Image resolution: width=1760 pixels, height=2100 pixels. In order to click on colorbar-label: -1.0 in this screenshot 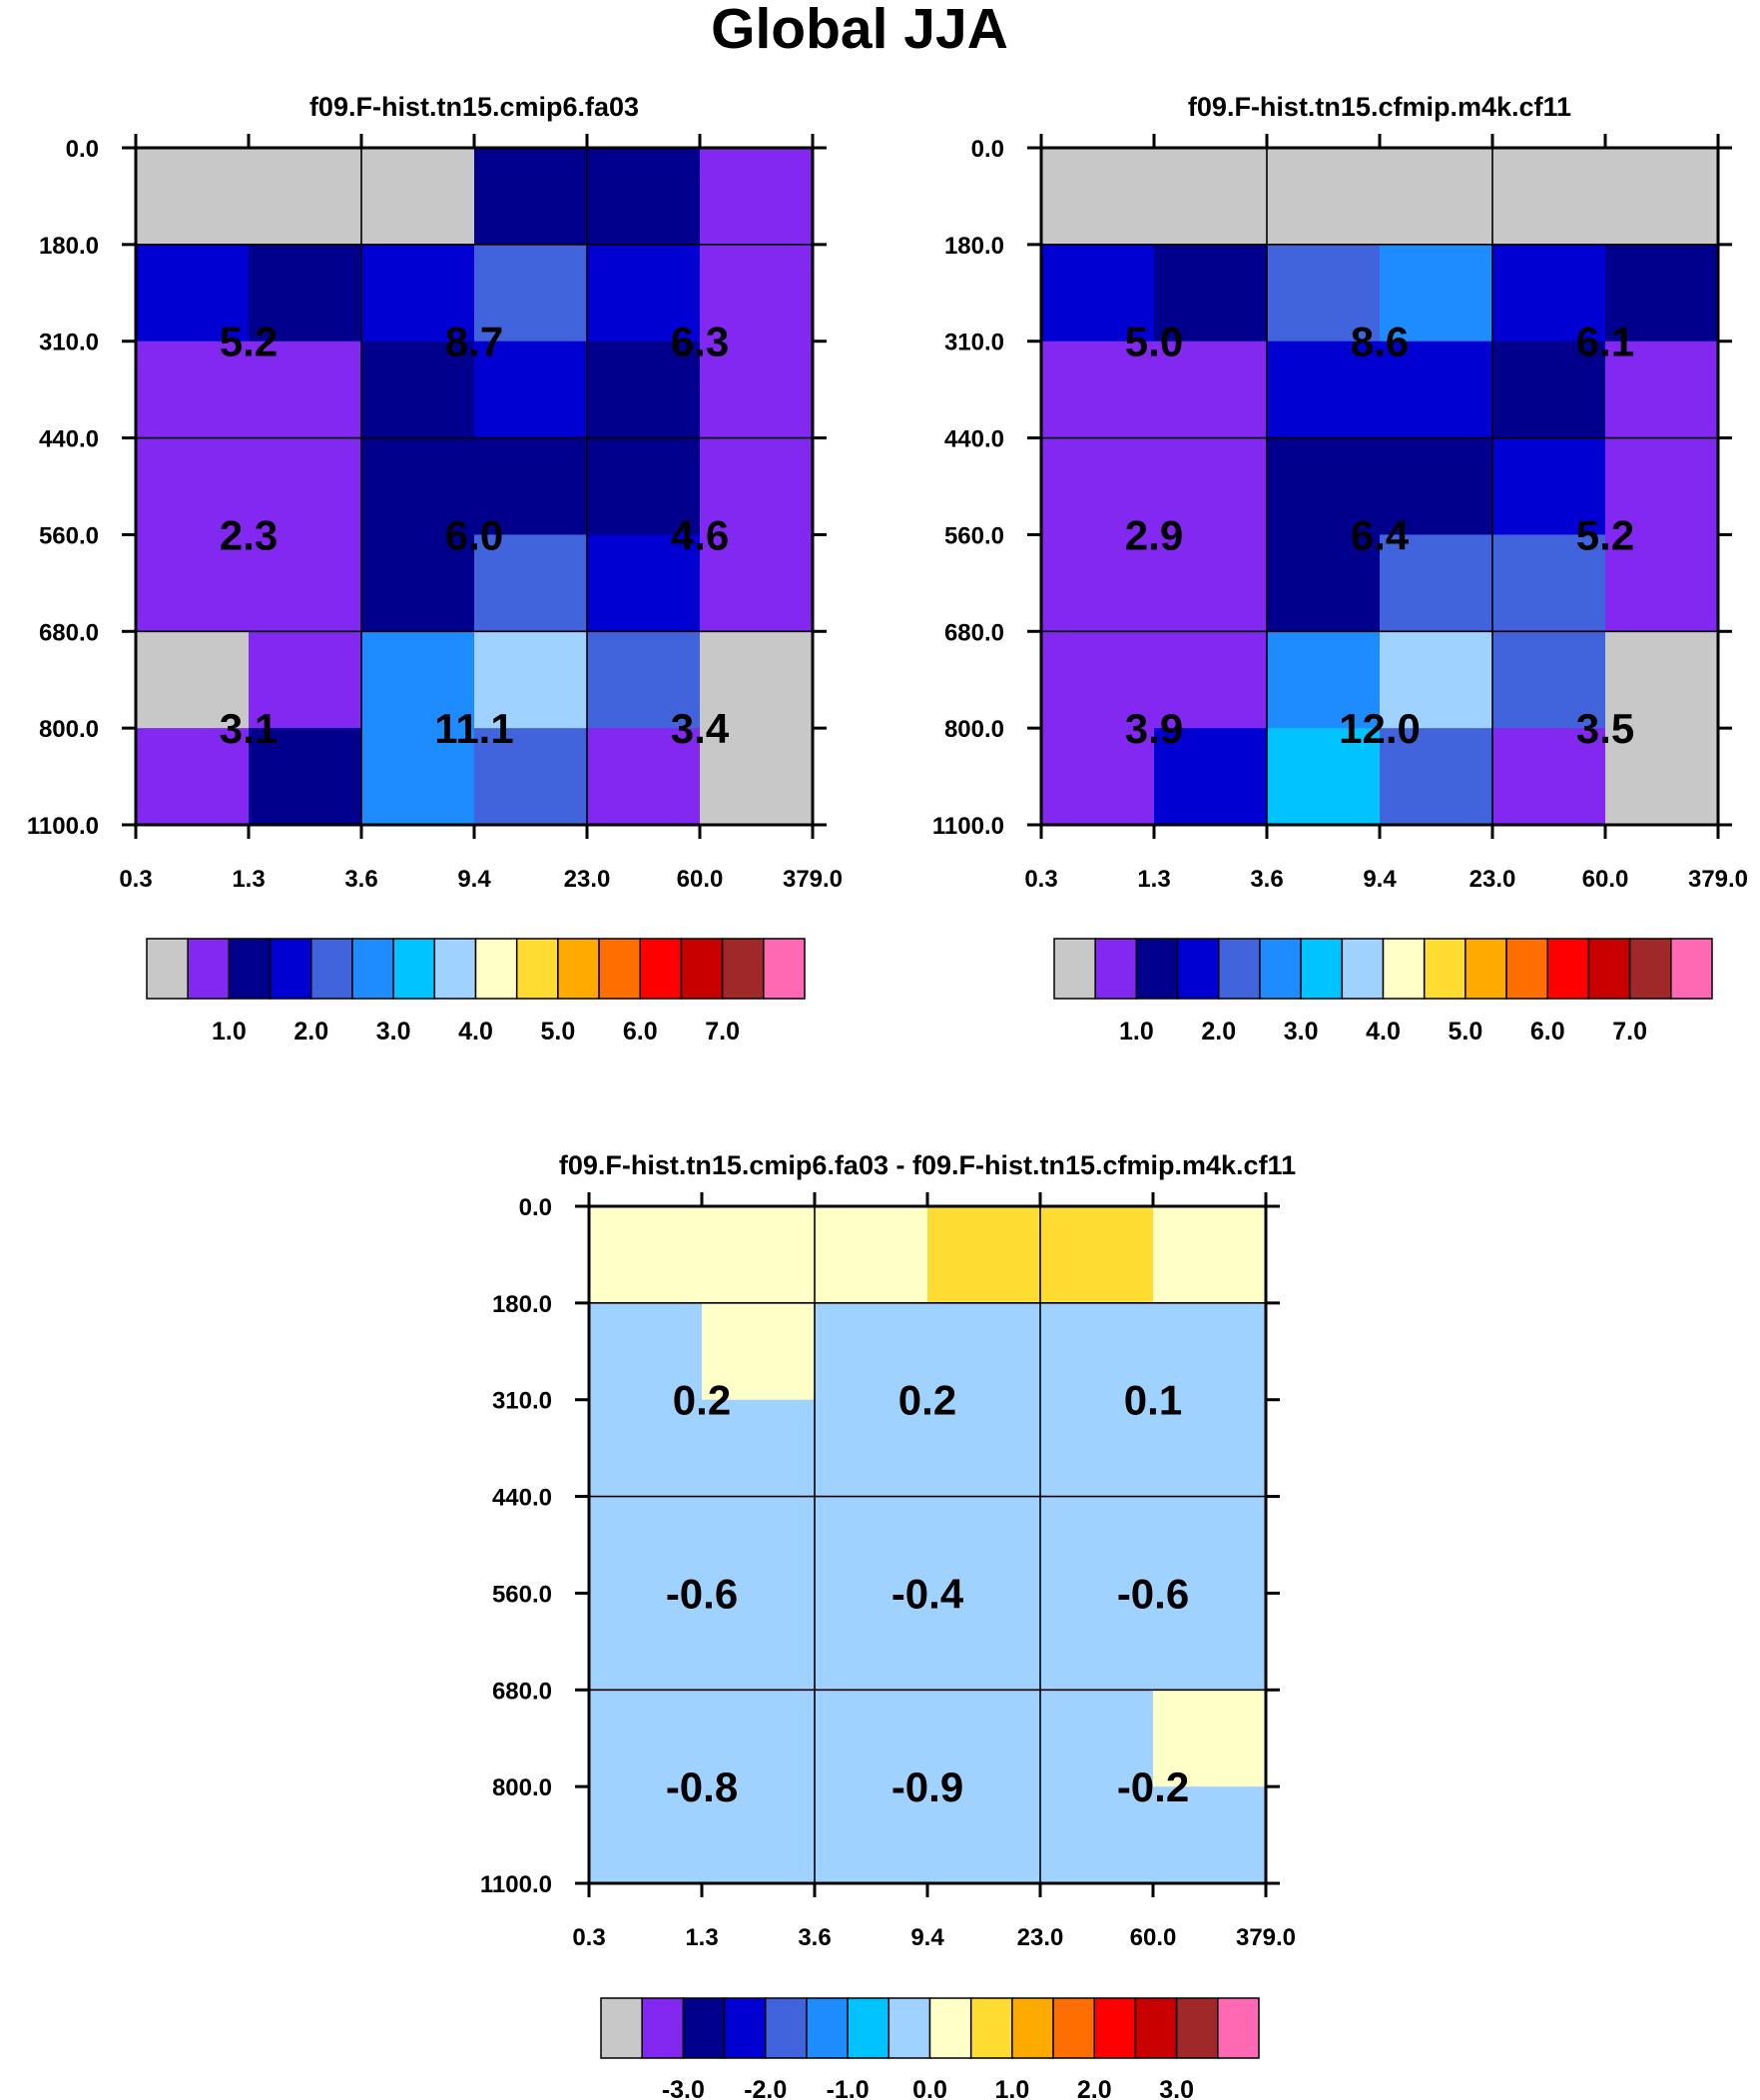, I will do `click(848, 2088)`.